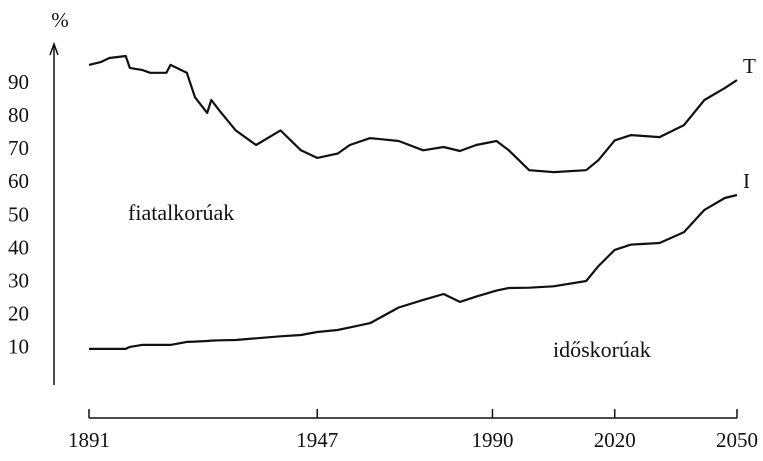  I want to click on x-tick-label: 2020, so click(615, 440).